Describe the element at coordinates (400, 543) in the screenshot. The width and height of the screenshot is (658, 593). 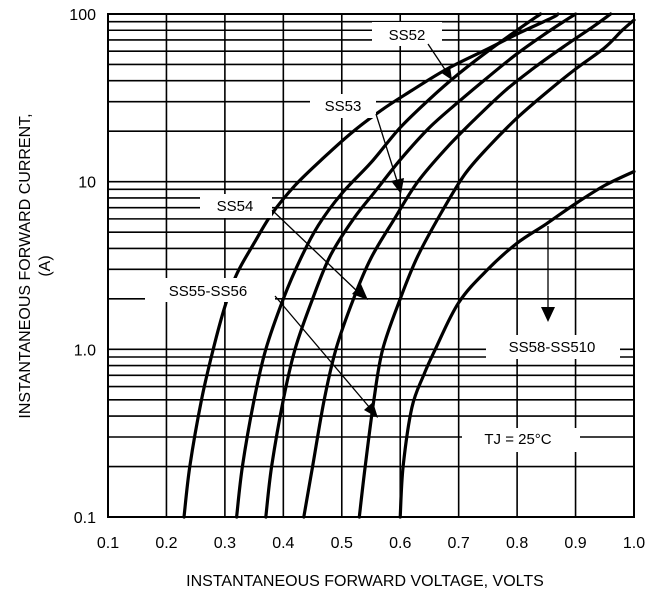
I see `x-tick-label: 0.6` at that location.